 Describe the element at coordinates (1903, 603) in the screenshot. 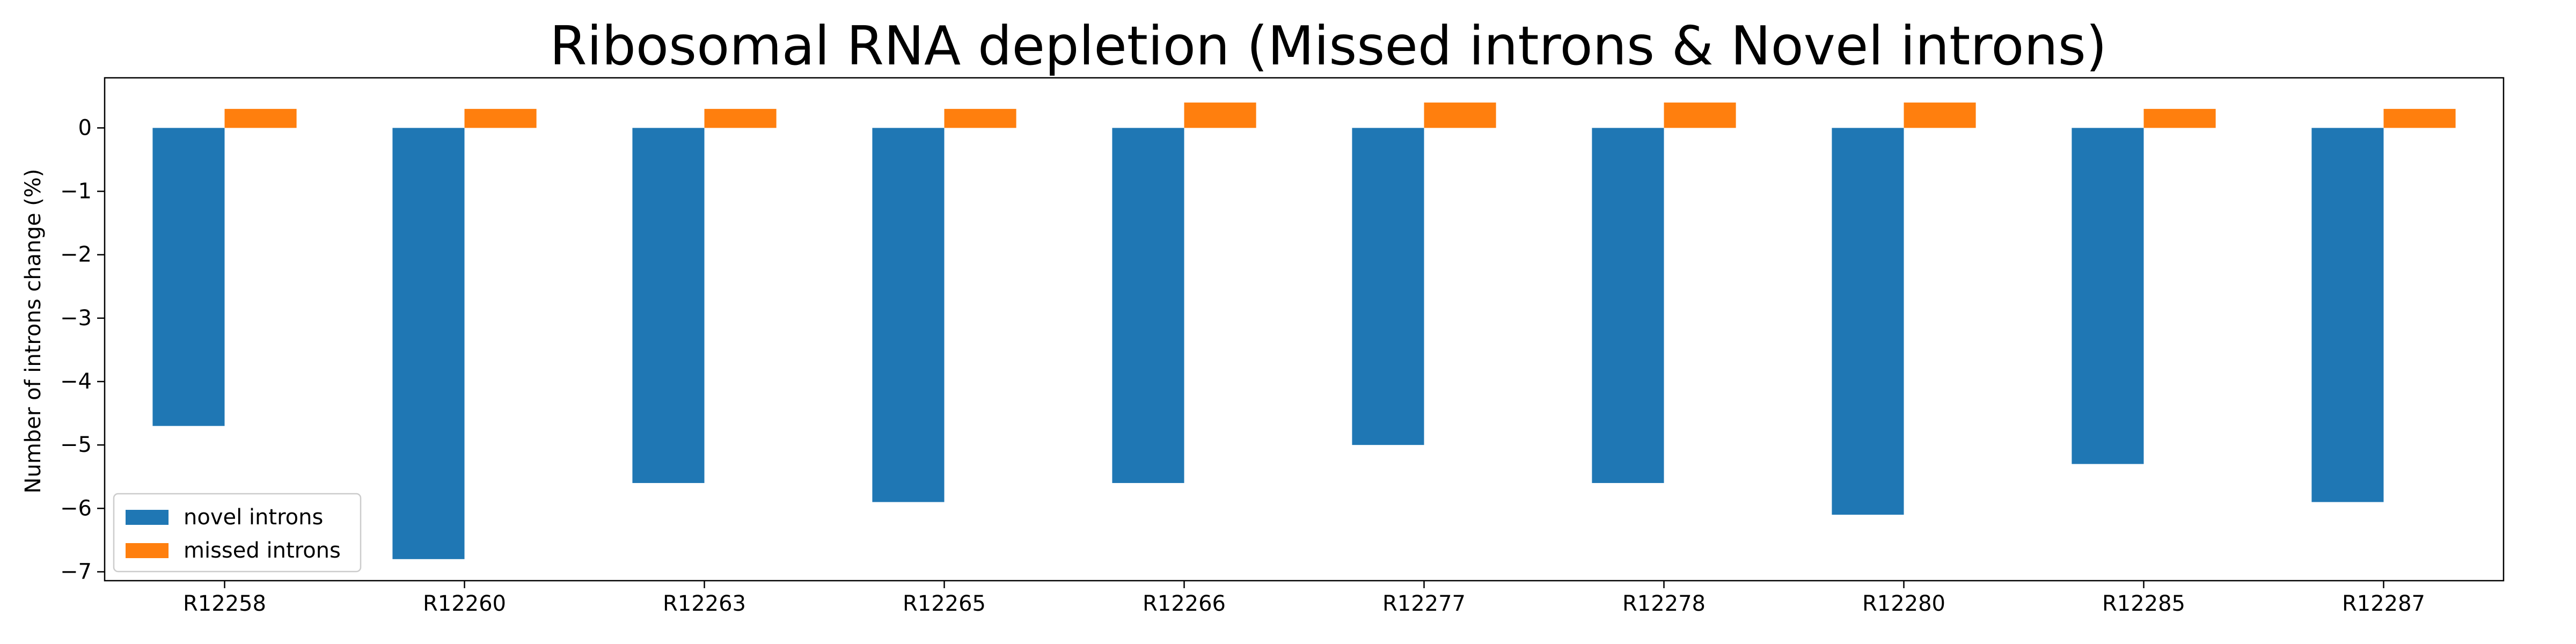

I see `x-tick-label-R12280: R12280` at that location.